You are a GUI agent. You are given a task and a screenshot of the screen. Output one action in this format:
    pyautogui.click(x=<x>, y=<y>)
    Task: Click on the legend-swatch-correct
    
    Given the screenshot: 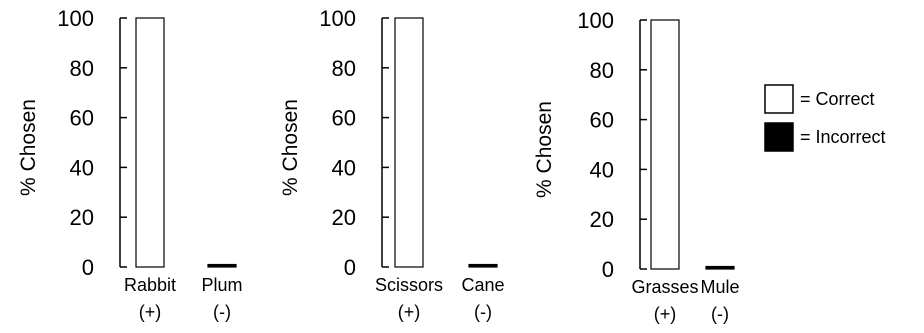 What is the action you would take?
    pyautogui.click(x=779, y=99)
    